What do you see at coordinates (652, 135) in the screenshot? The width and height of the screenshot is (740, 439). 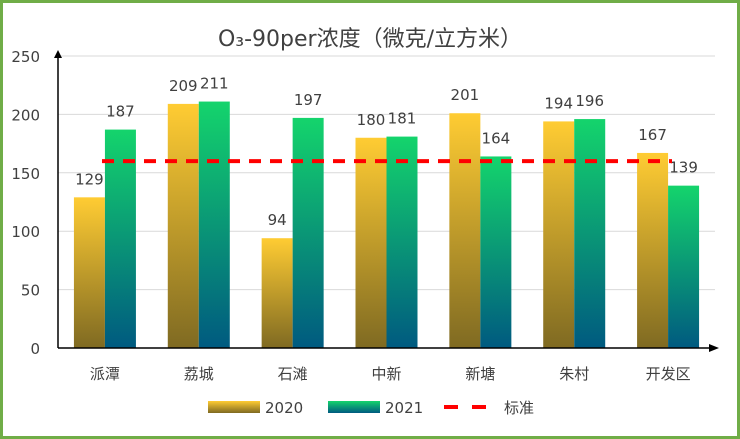 I see `data-label: 167` at bounding box center [652, 135].